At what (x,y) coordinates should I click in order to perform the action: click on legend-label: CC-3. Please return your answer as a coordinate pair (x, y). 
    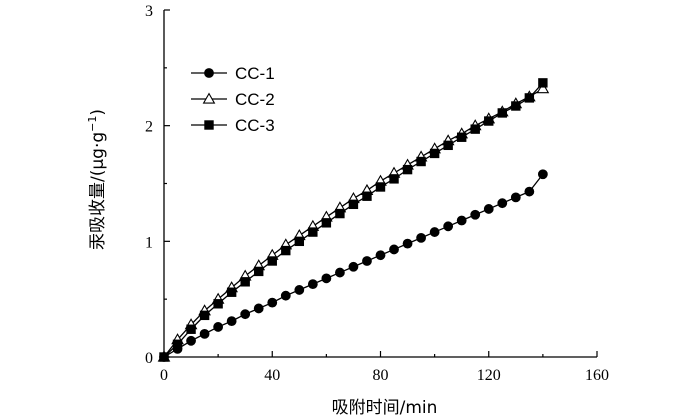
    Looking at the image, I should click on (255, 125).